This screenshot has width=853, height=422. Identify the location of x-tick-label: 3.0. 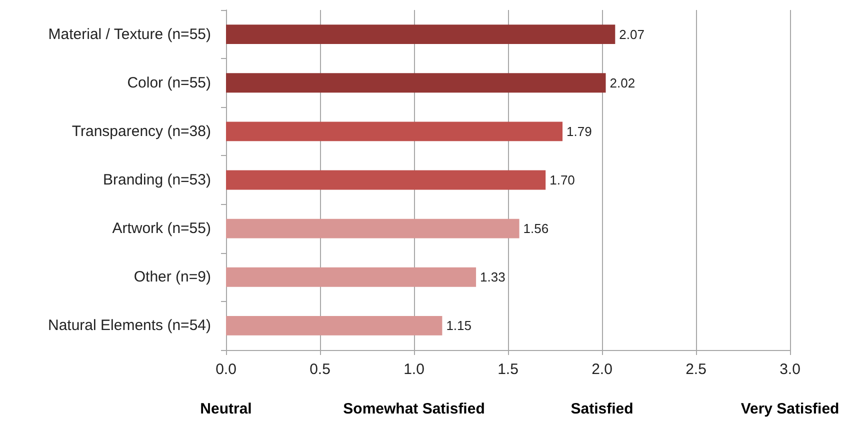
(790, 369).